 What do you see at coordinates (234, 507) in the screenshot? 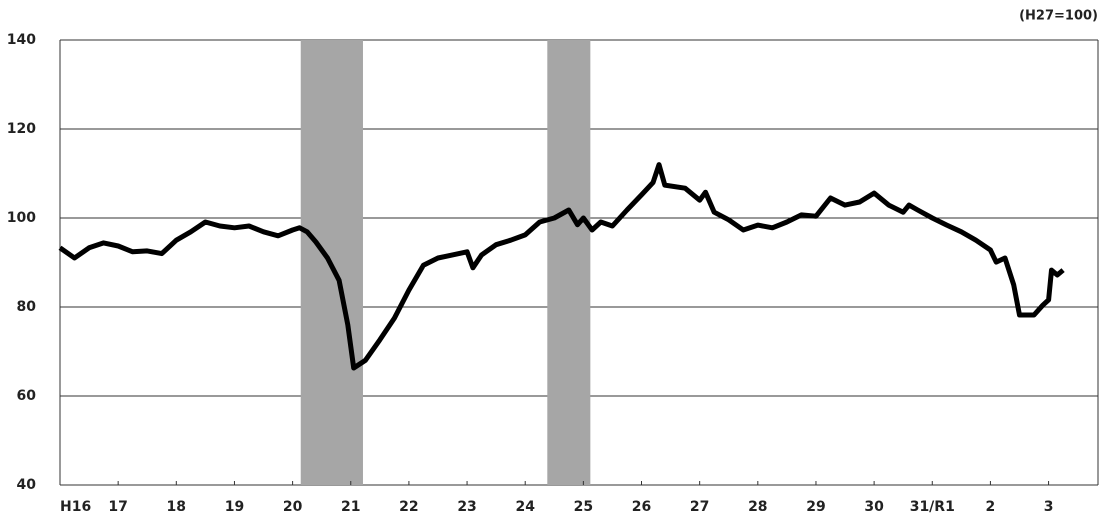
I see `x-tick-label: 19` at bounding box center [234, 507].